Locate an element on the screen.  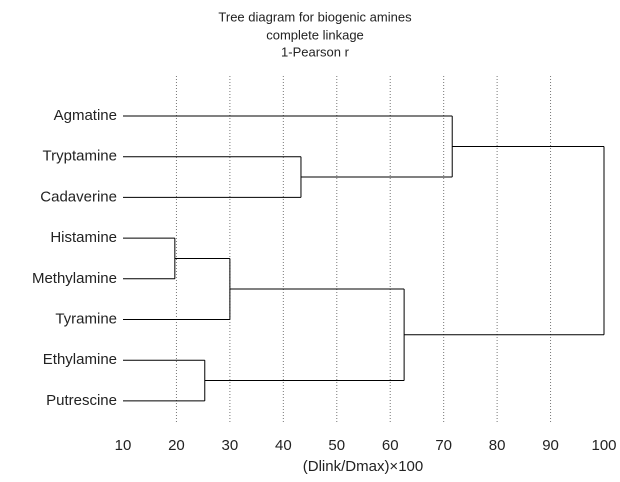
x-tick-label: 100 is located at coordinates (603, 445).